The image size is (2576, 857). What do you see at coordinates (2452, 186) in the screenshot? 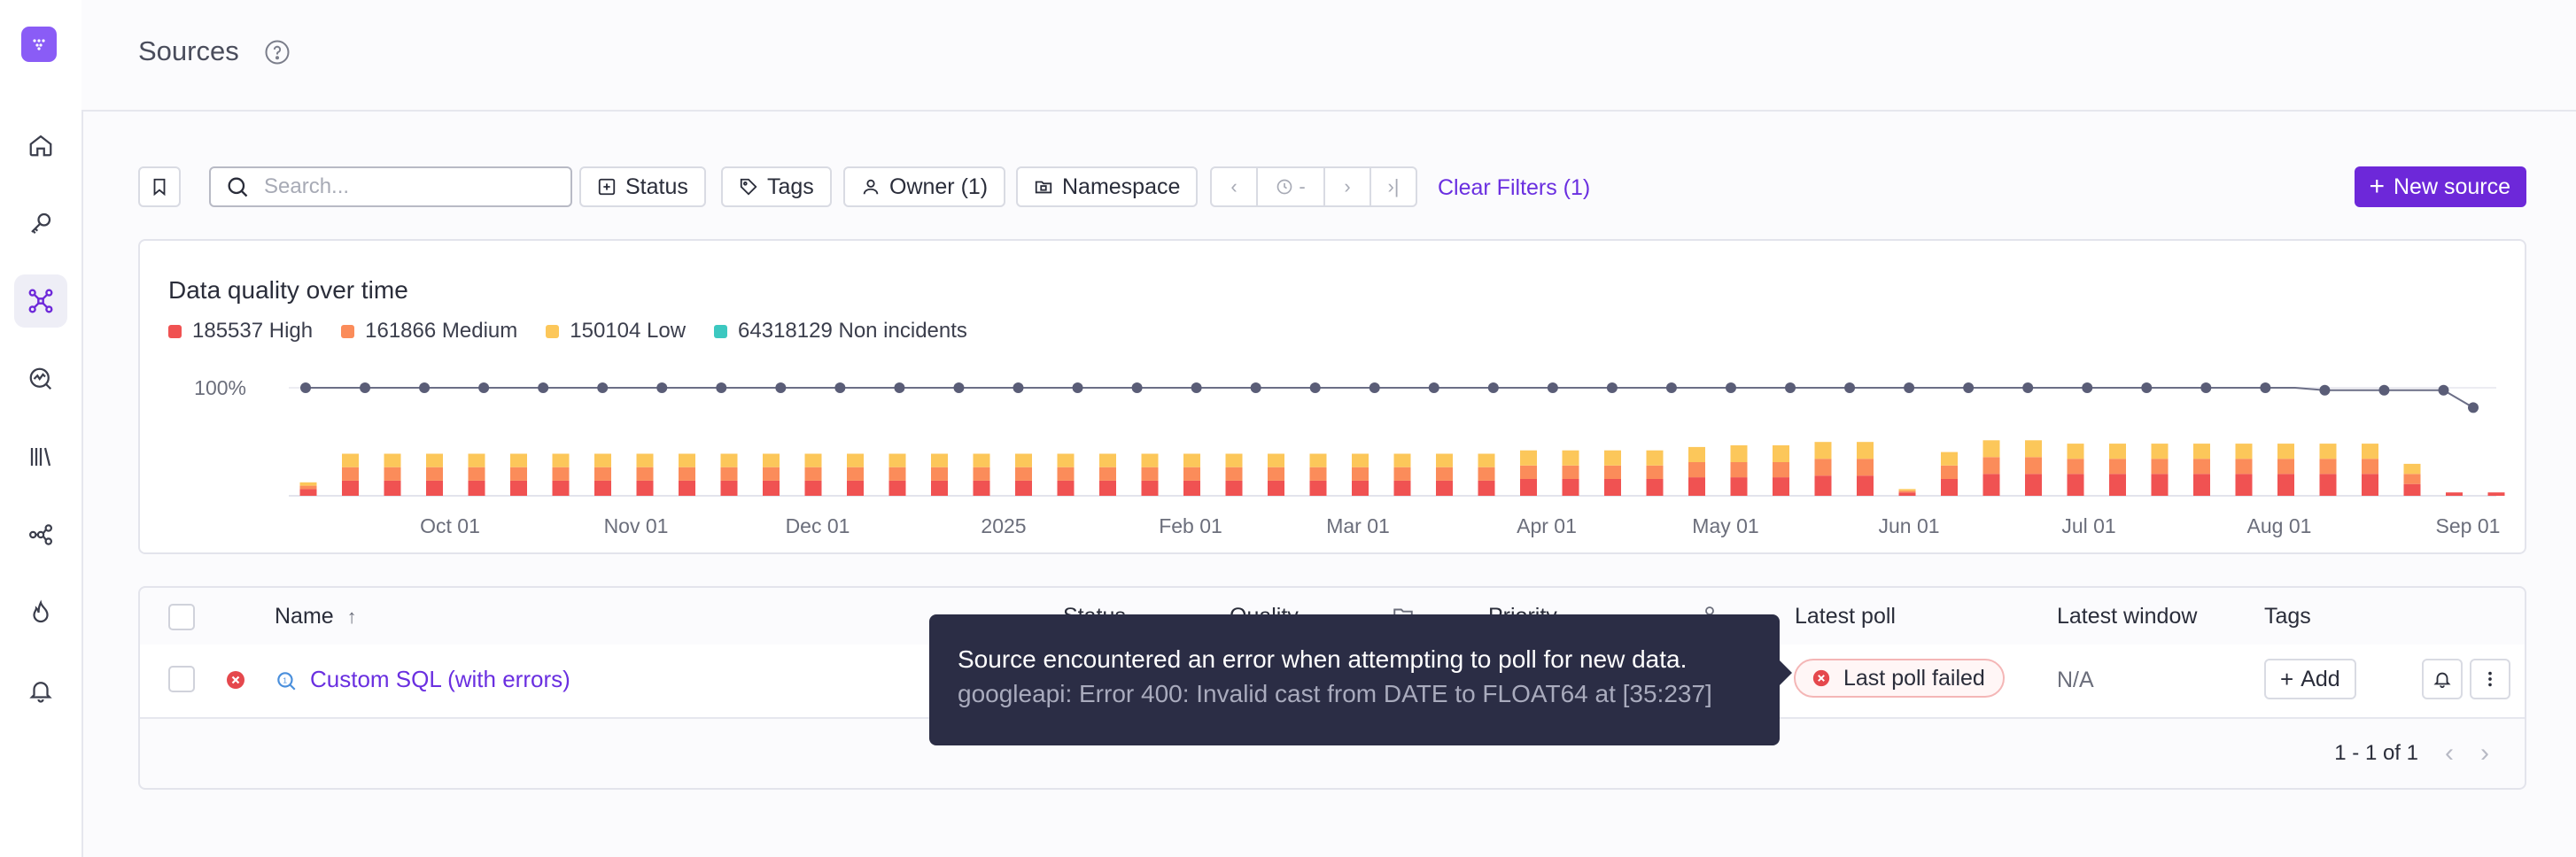
I see `new-source-label: New source` at bounding box center [2452, 186].